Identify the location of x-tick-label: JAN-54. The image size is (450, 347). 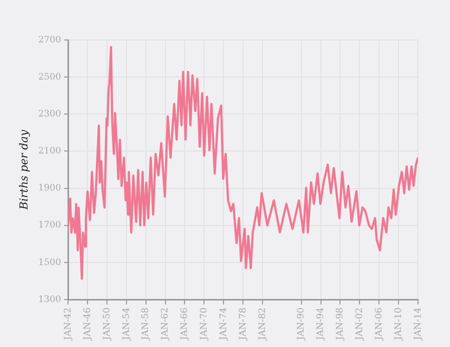
(127, 324).